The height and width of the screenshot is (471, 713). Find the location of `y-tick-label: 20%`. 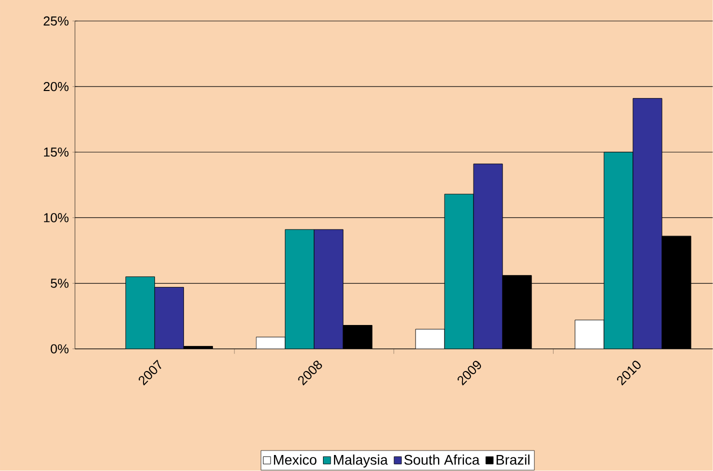

y-tick-label: 20% is located at coordinates (56, 87).